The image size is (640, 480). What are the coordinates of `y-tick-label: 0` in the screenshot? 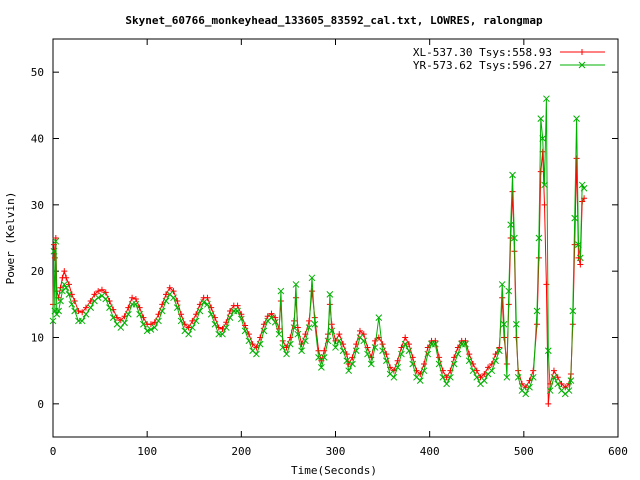 It's located at (40, 404).